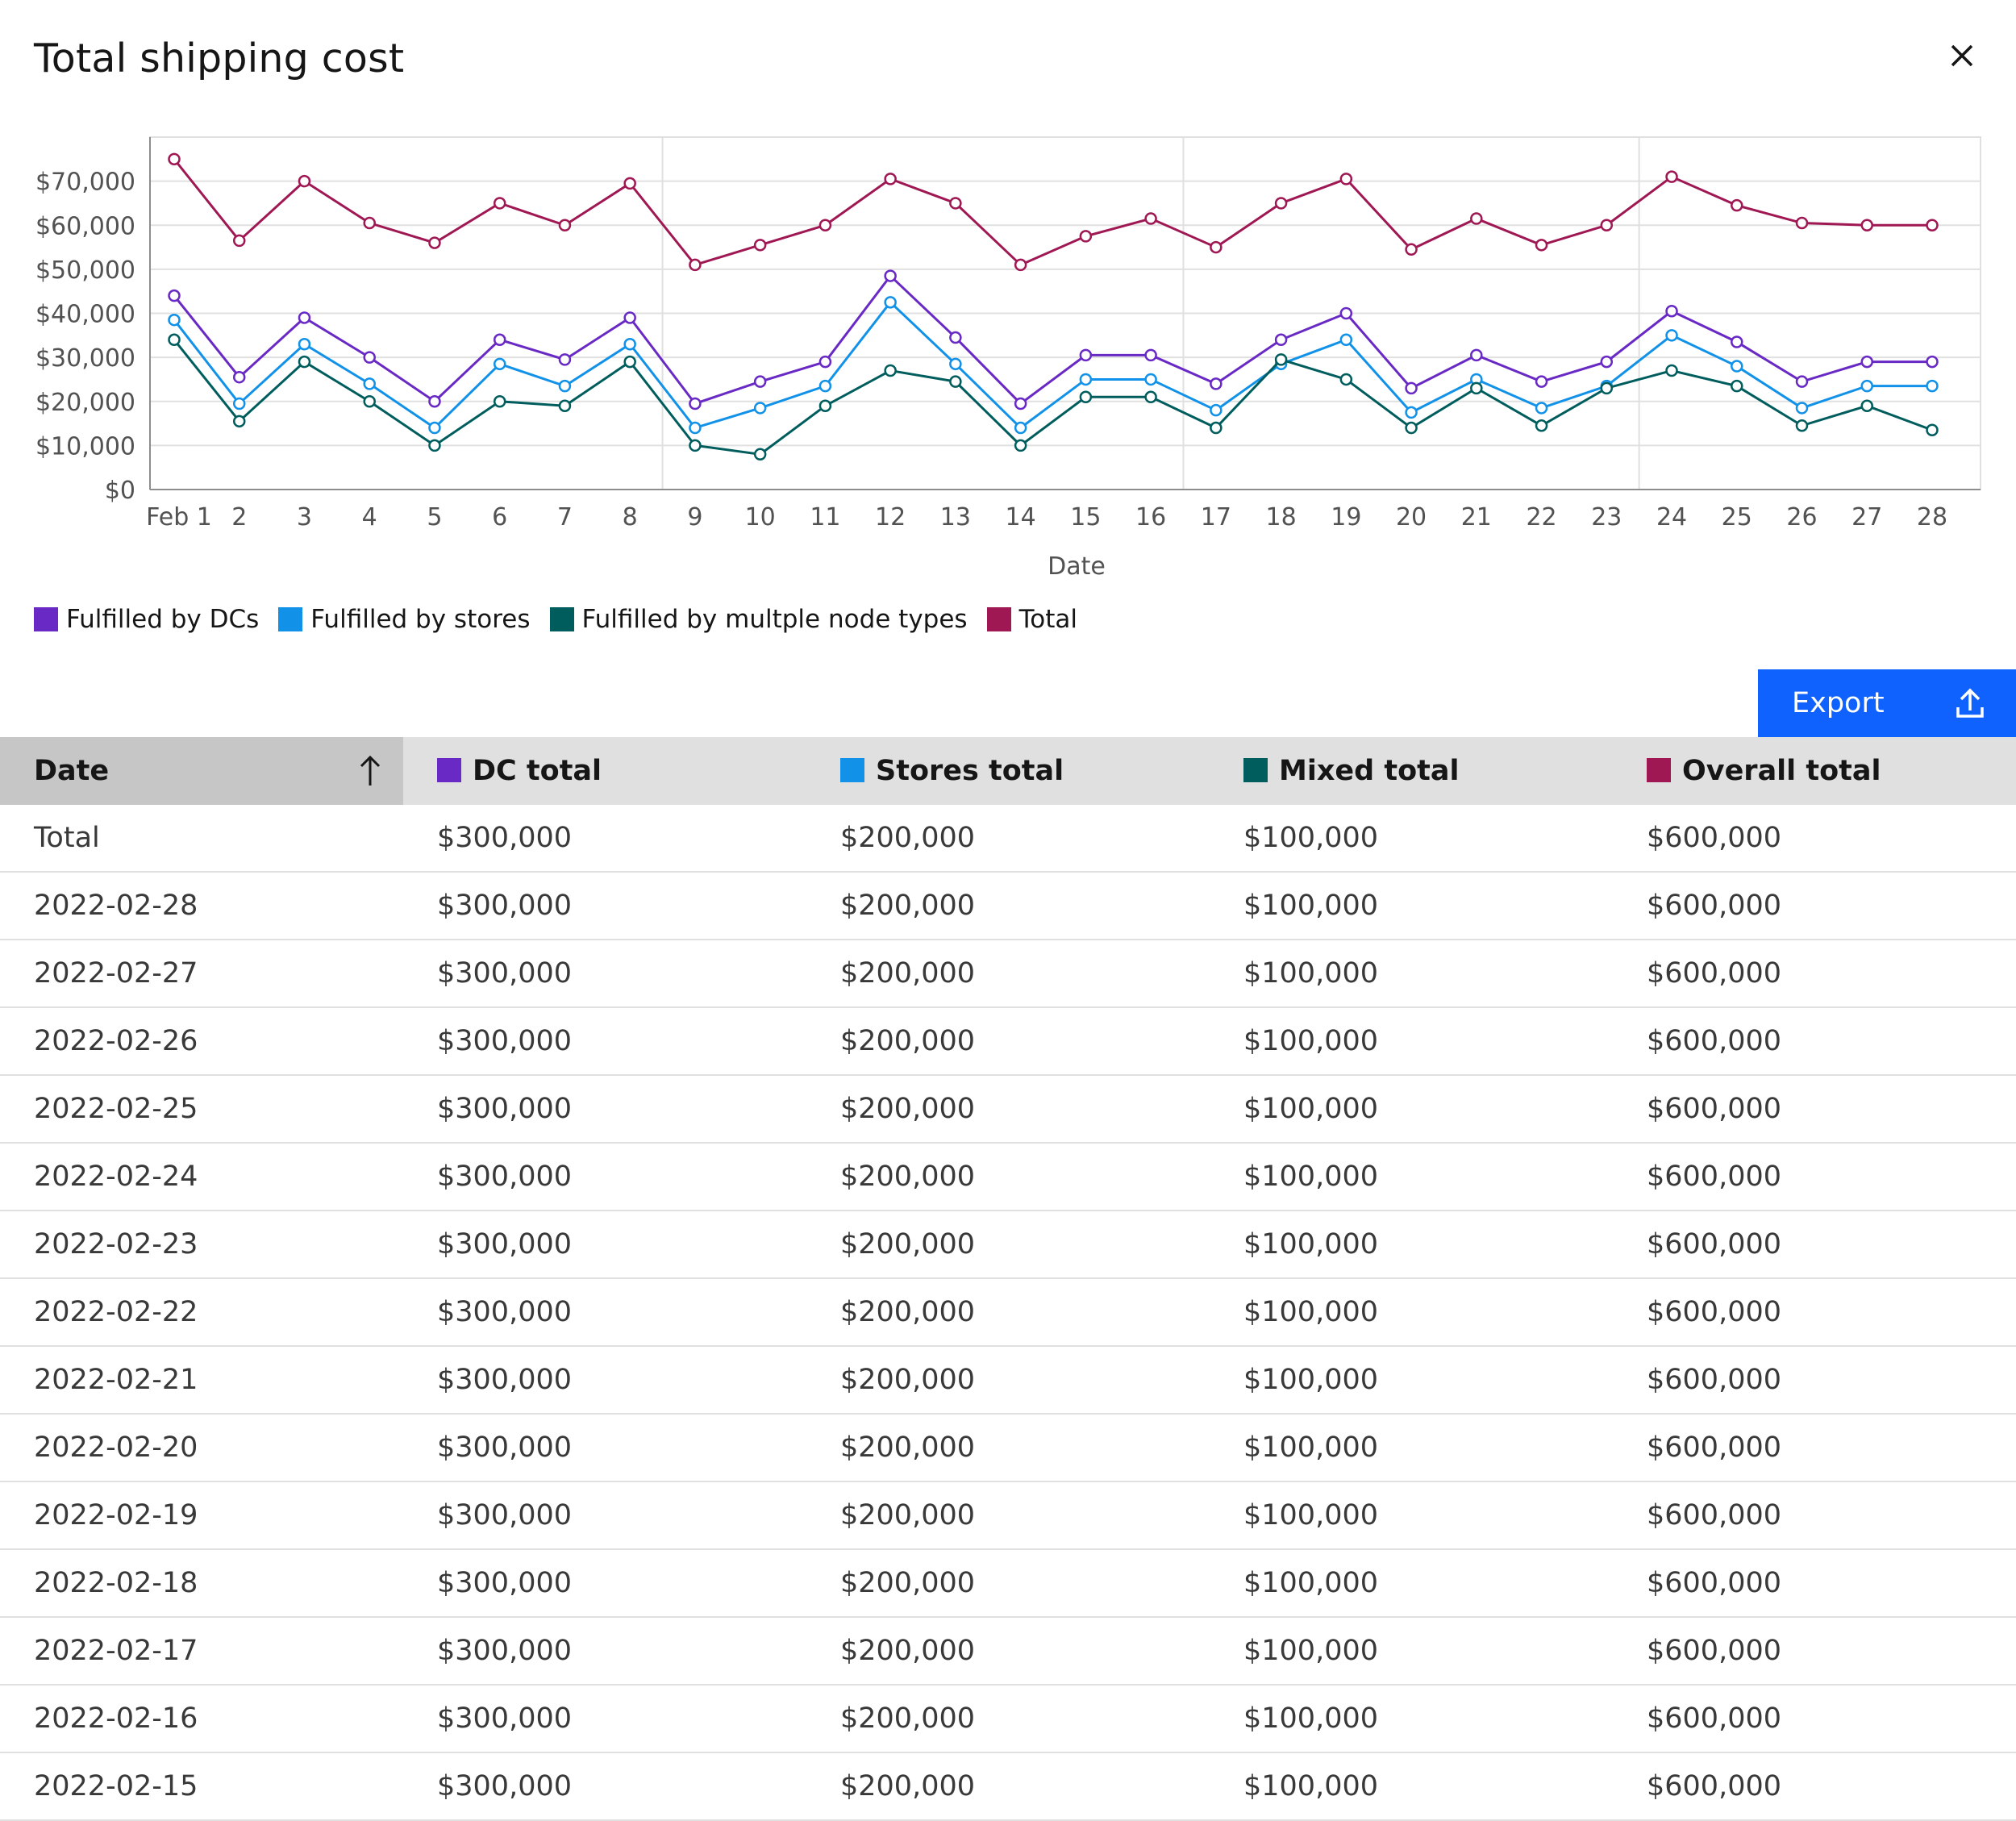 Image resolution: width=2016 pixels, height=1821 pixels. Describe the element at coordinates (201, 1177) in the screenshot. I see `table-cell: 2022-02-24` at that location.